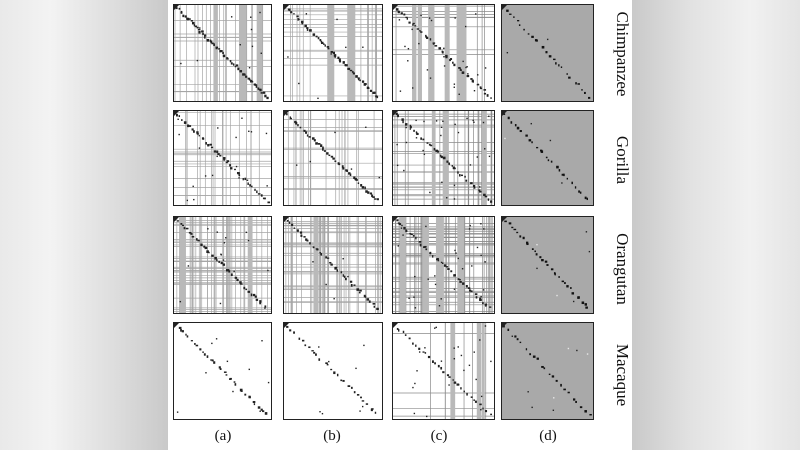 The height and width of the screenshot is (450, 800). Describe the element at coordinates (333, 158) in the screenshot. I see `dotplot-panel-gorilla-b` at that location.